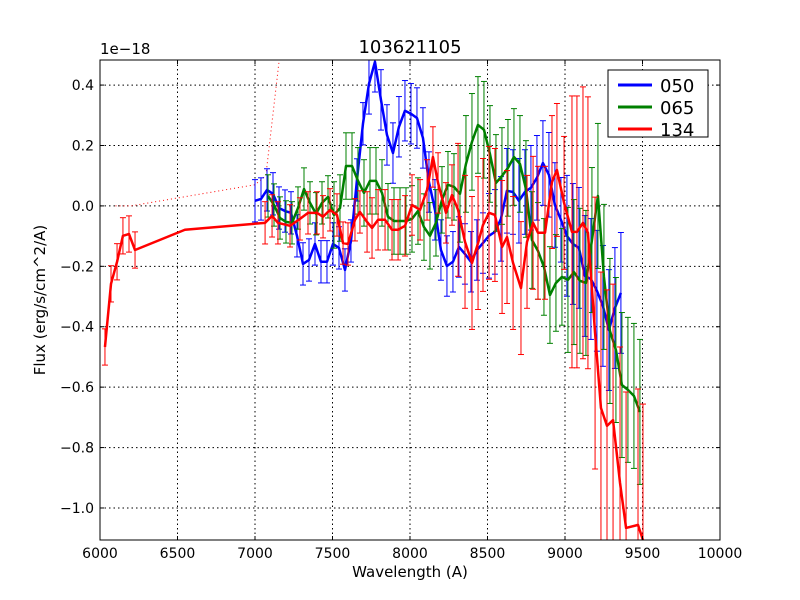  I want to click on y-axis-label: Flux (erg/s/cm^2/A), so click(40, 300).